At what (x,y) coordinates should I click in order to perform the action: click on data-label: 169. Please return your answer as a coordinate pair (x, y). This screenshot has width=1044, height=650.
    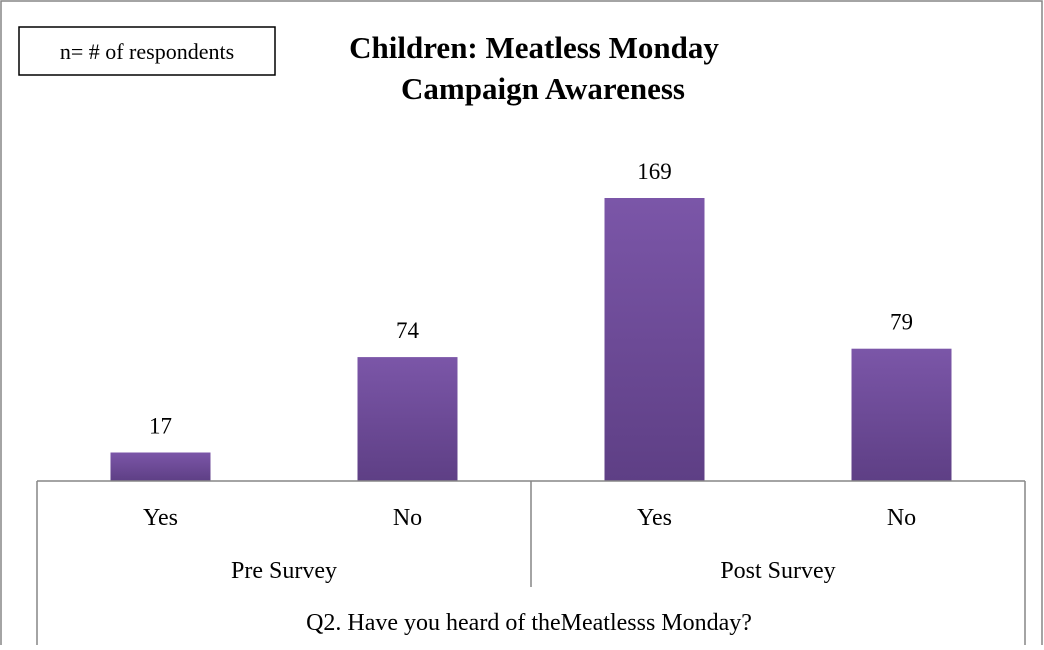
    Looking at the image, I should click on (654, 171).